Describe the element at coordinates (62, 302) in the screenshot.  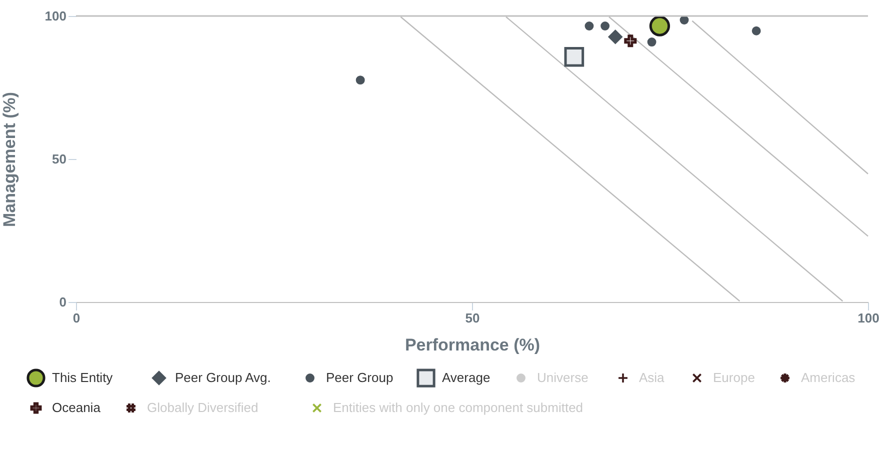
I see `y-tick-label: 0` at that location.